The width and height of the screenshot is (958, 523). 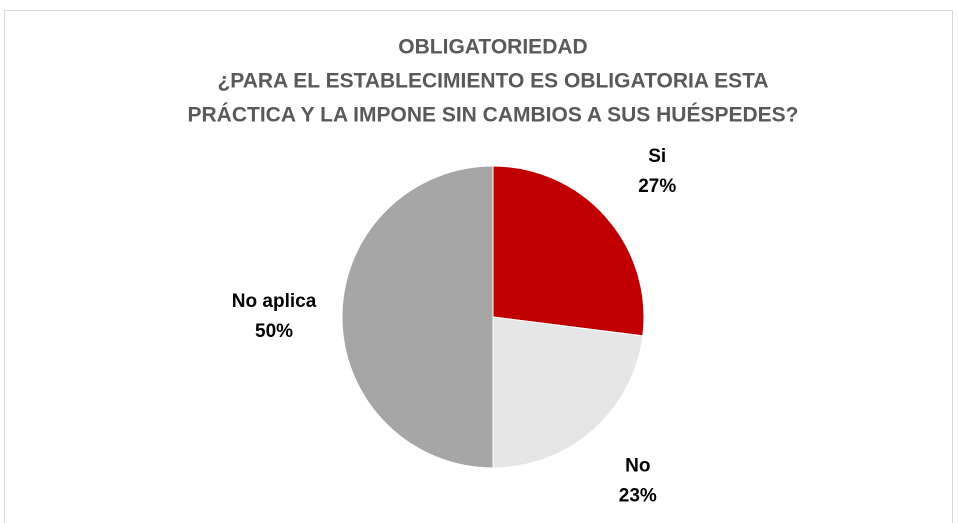 I want to click on chart-title: OBLIGATORIEDAD, so click(x=492, y=47).